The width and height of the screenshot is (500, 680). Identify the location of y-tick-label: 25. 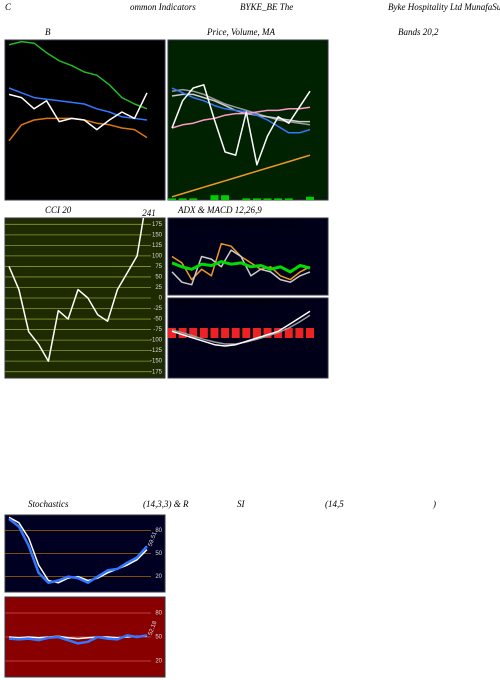
(158, 288).